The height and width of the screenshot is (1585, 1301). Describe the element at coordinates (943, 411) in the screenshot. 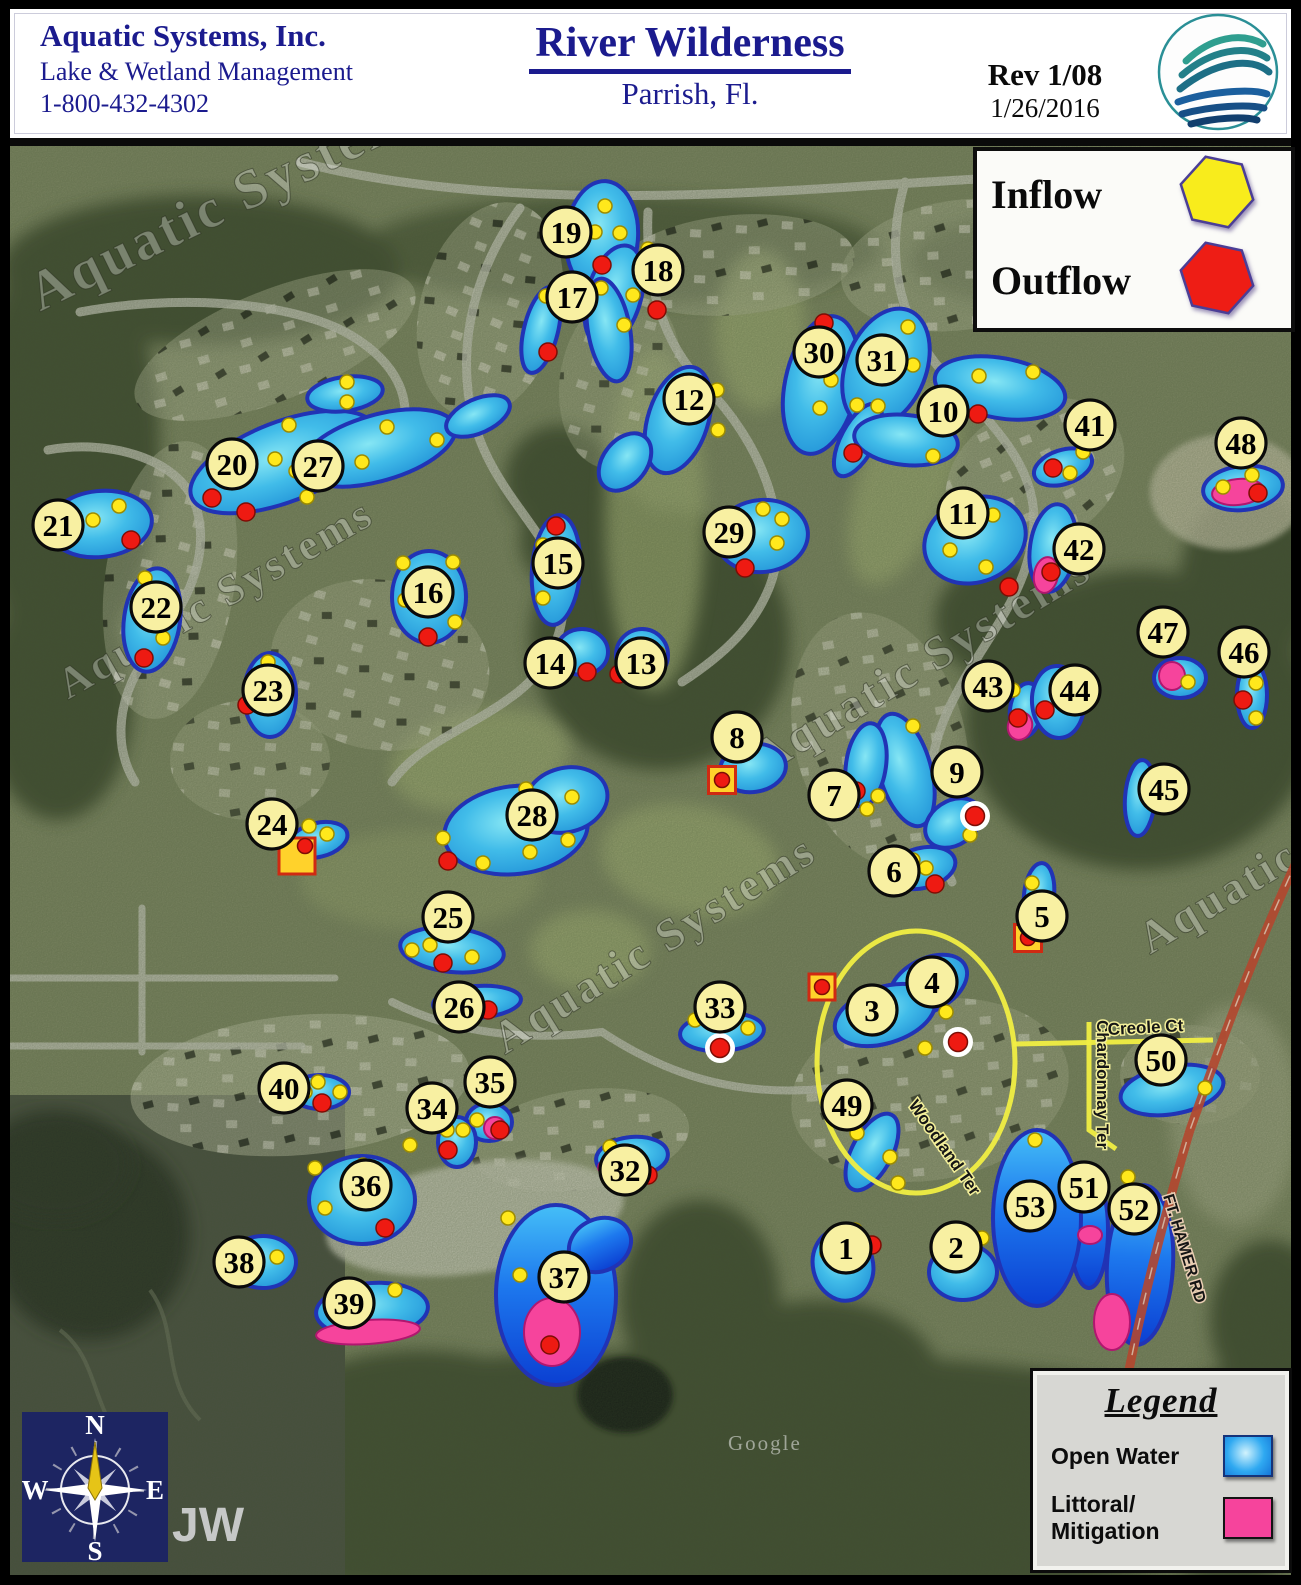

I see `pond-marker-10: 10` at that location.